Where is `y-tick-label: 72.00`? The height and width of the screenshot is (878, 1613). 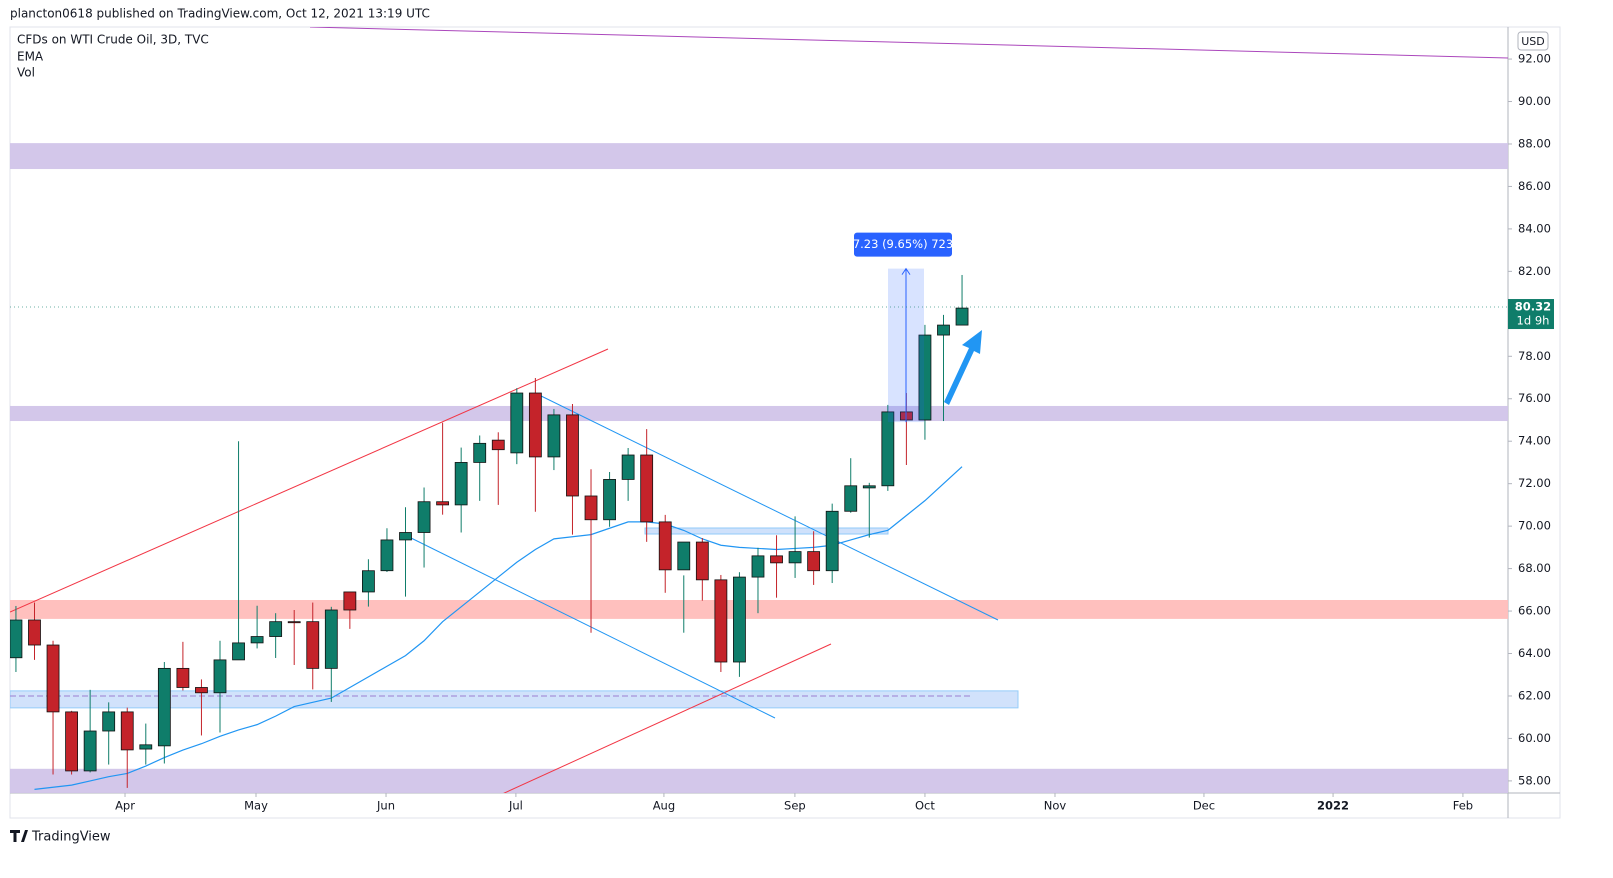
y-tick-label: 72.00 is located at coordinates (1534, 483).